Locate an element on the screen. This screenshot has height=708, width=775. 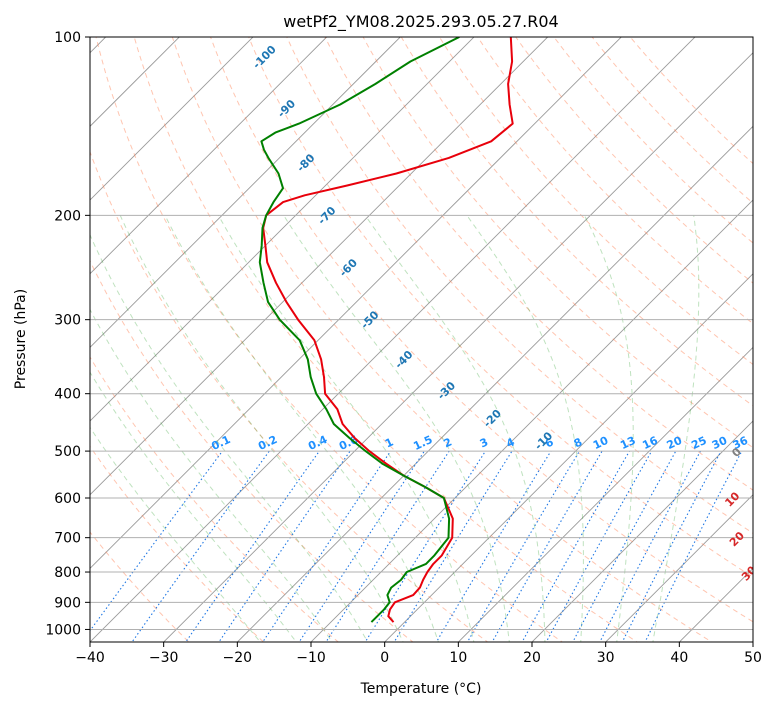
x-tick-label: 30 is located at coordinates (606, 658).